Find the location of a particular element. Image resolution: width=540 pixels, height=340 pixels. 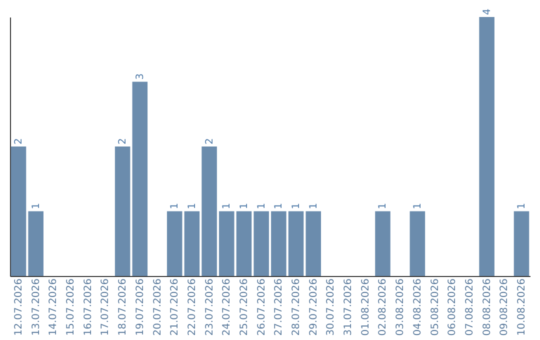

x-tick-label: 22.07.2026 is located at coordinates (192, 307).